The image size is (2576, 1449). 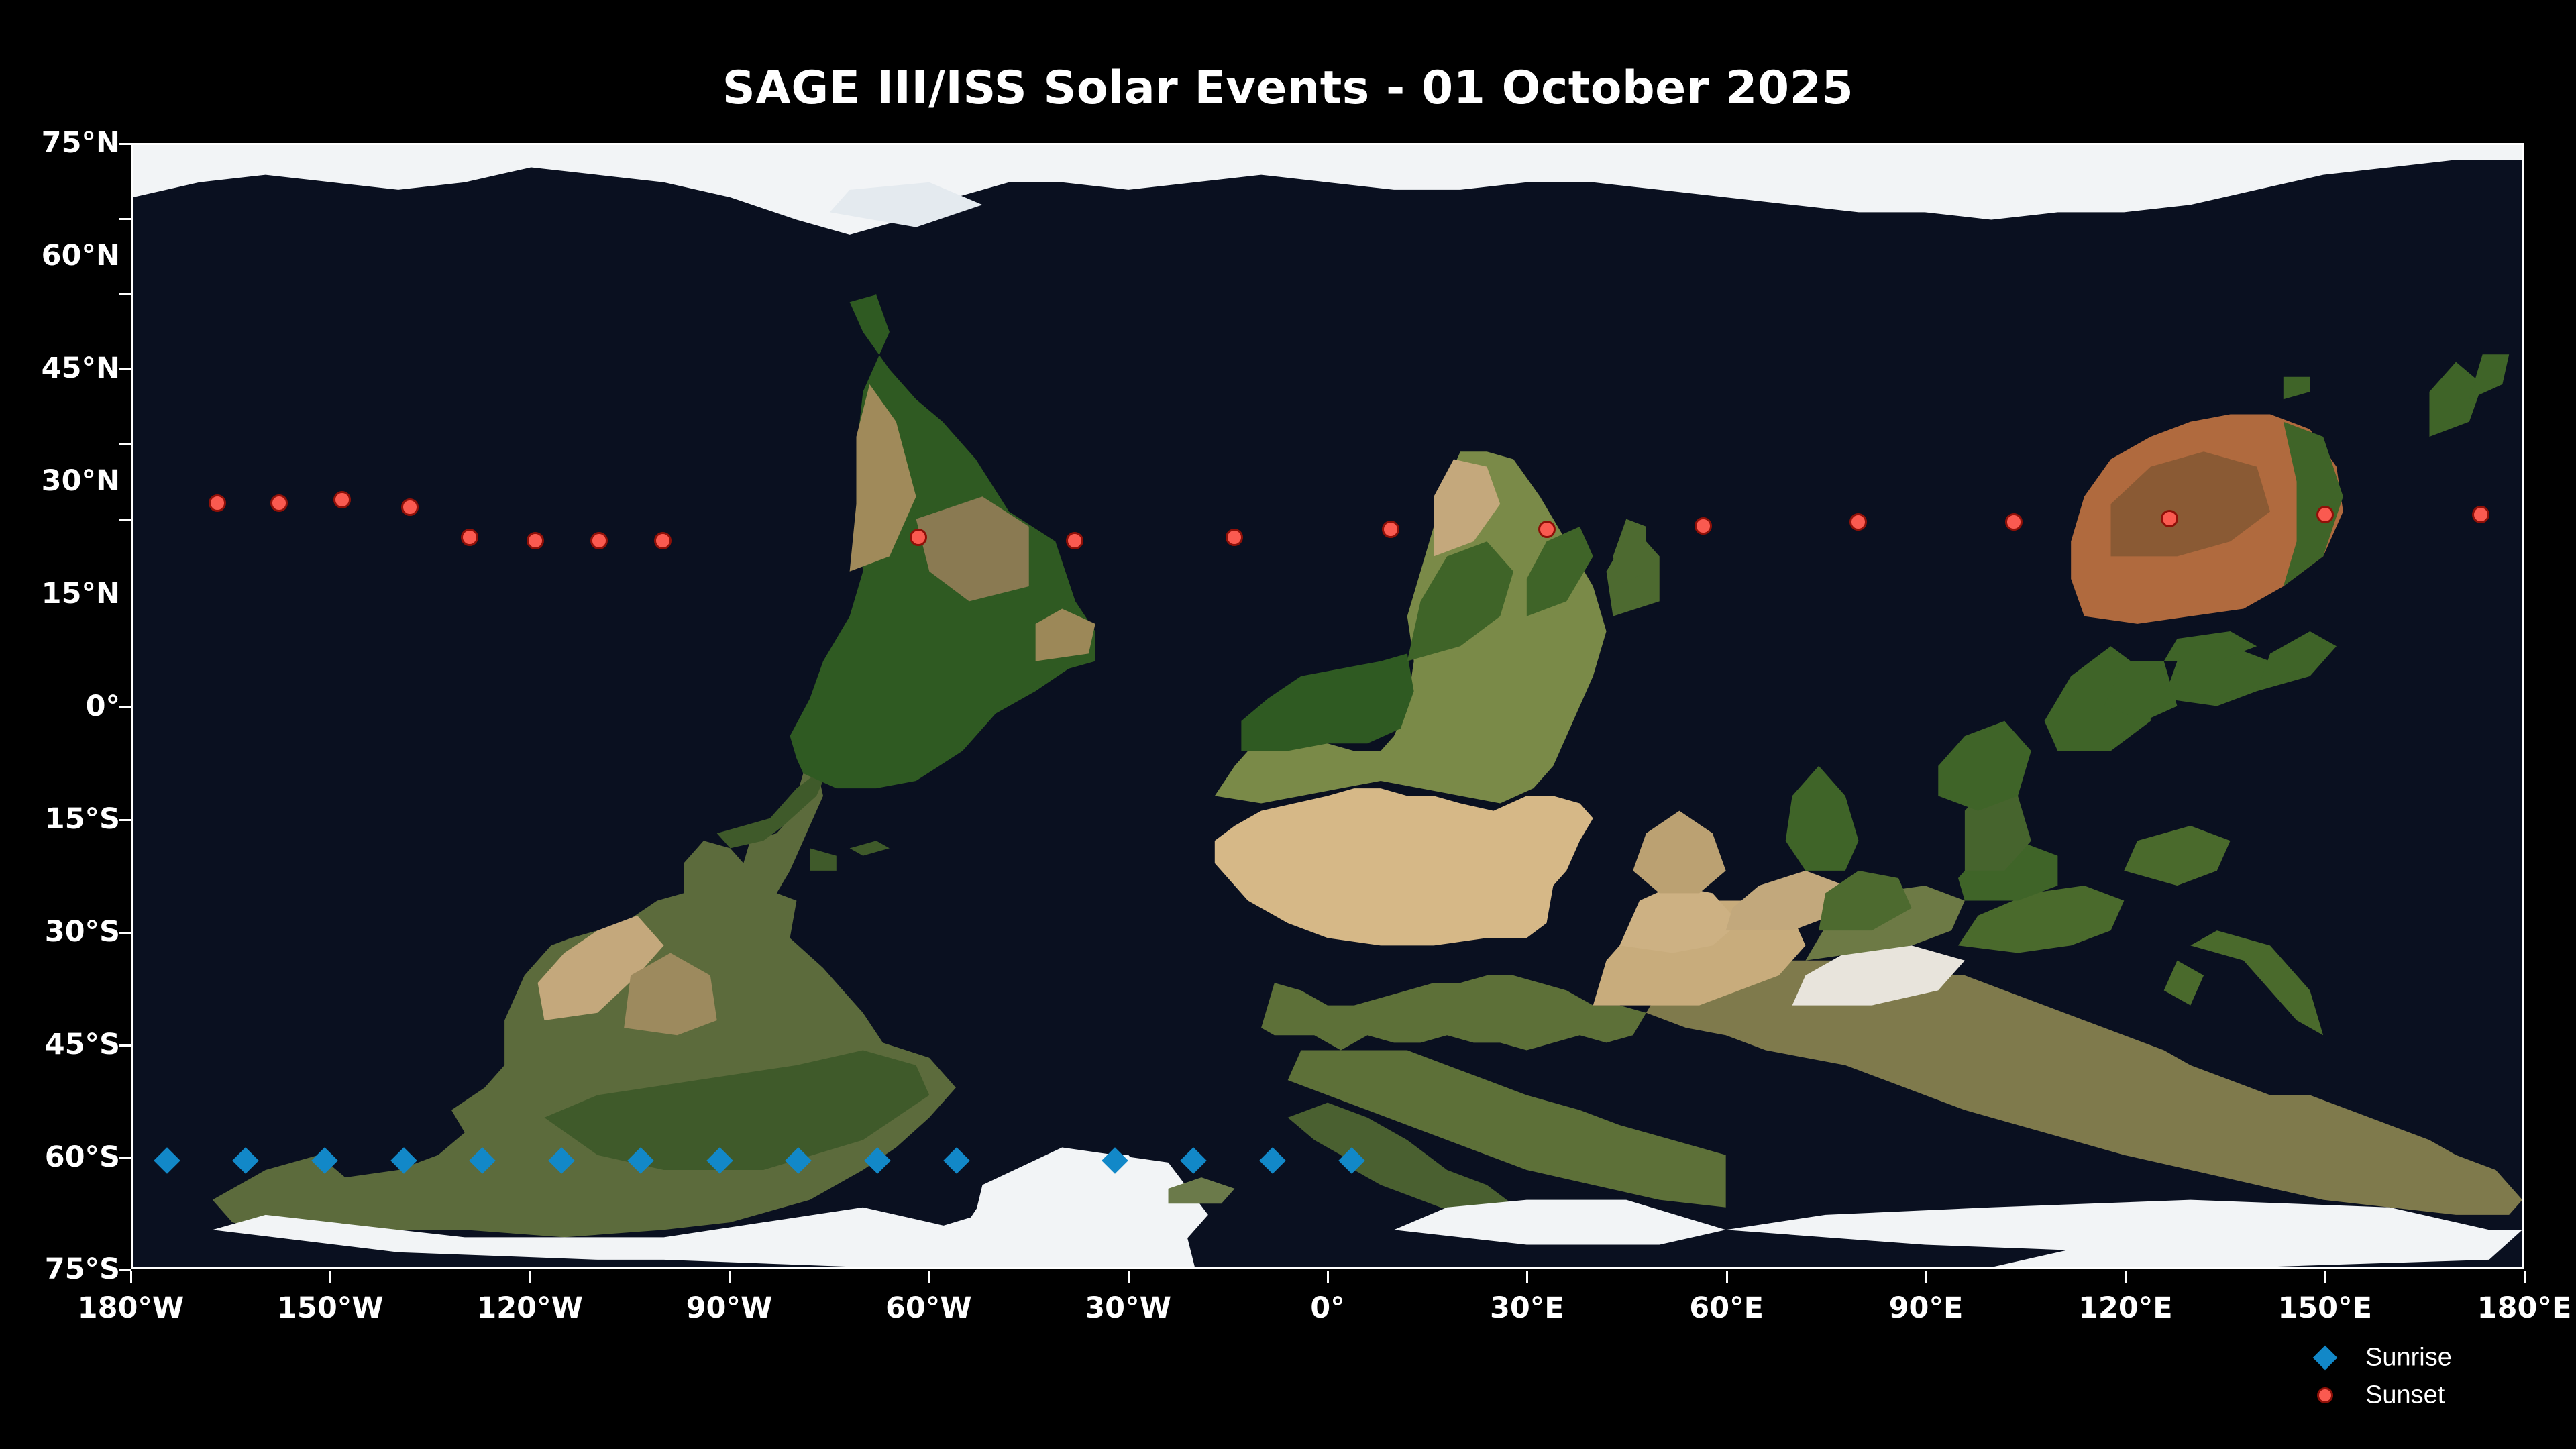 What do you see at coordinates (1437, 698) in the screenshot?
I see `continent-africa` at bounding box center [1437, 698].